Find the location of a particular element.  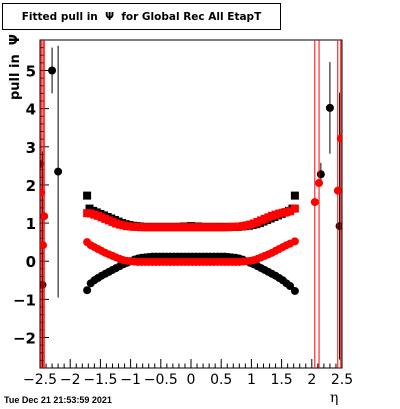

y-tick-label: −1 is located at coordinates (24, 300).